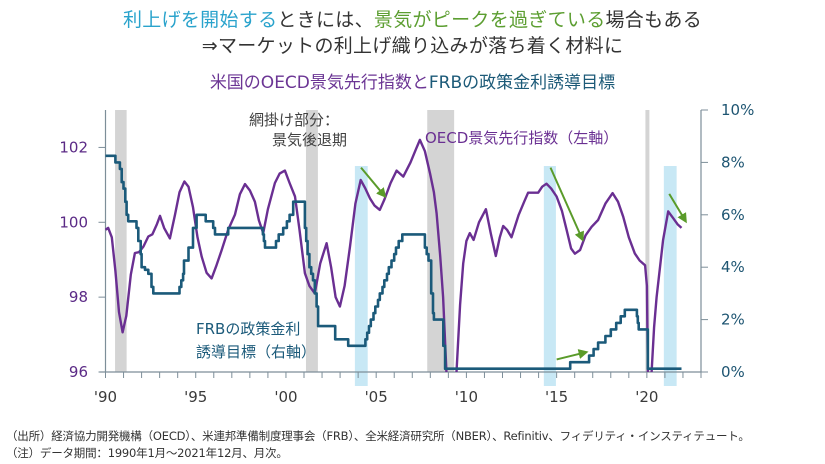 The height and width of the screenshot is (464, 825). What do you see at coordinates (376, 397) in the screenshot?
I see `x-tick-label: '05` at bounding box center [376, 397].